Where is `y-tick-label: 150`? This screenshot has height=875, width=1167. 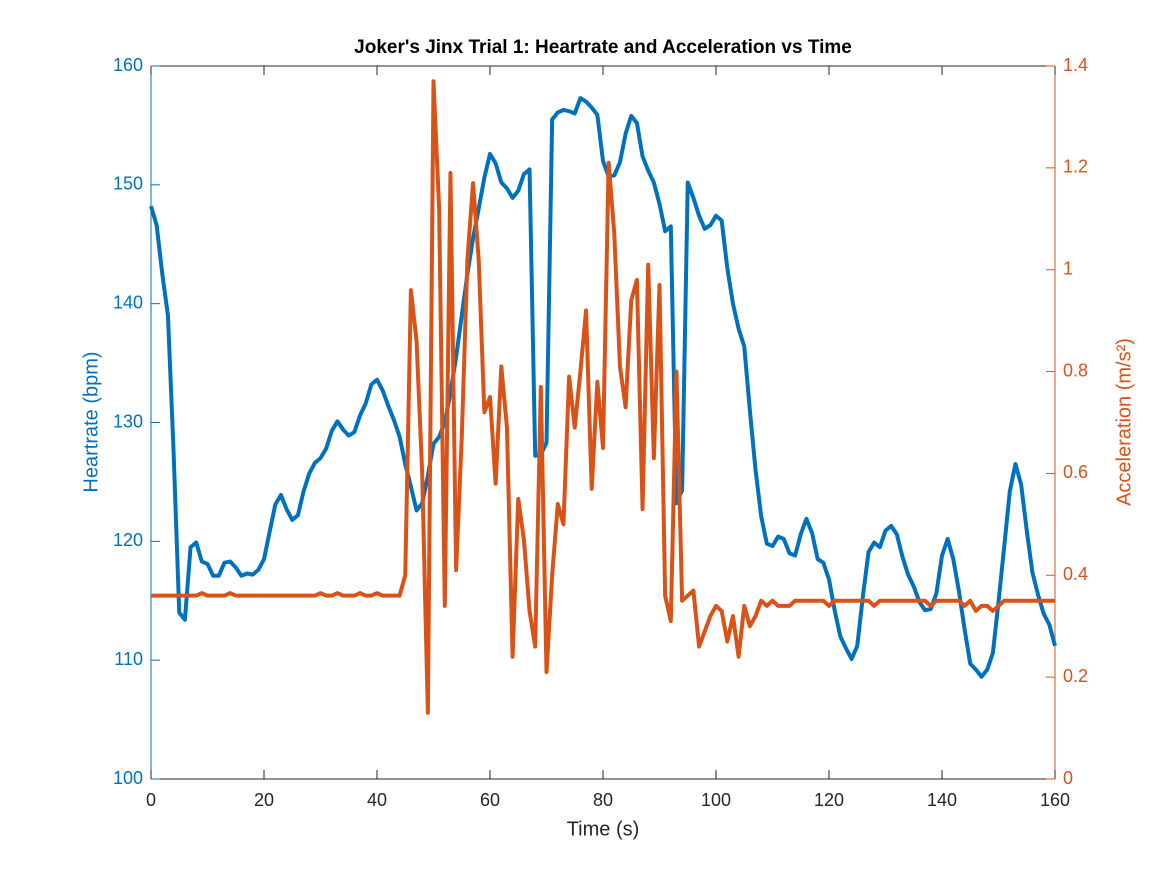 y-tick-label: 150 is located at coordinates (128, 184).